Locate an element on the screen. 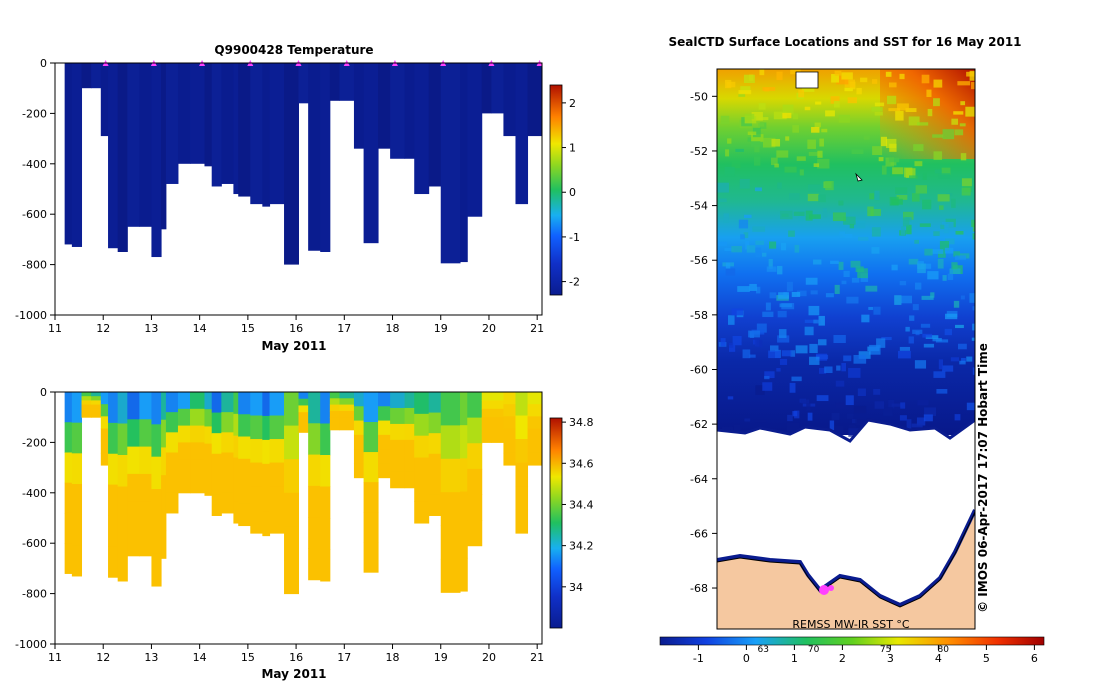 This screenshot has width=1099, height=700. sst-colorbar-tick-label: -1 is located at coordinates (698, 658).